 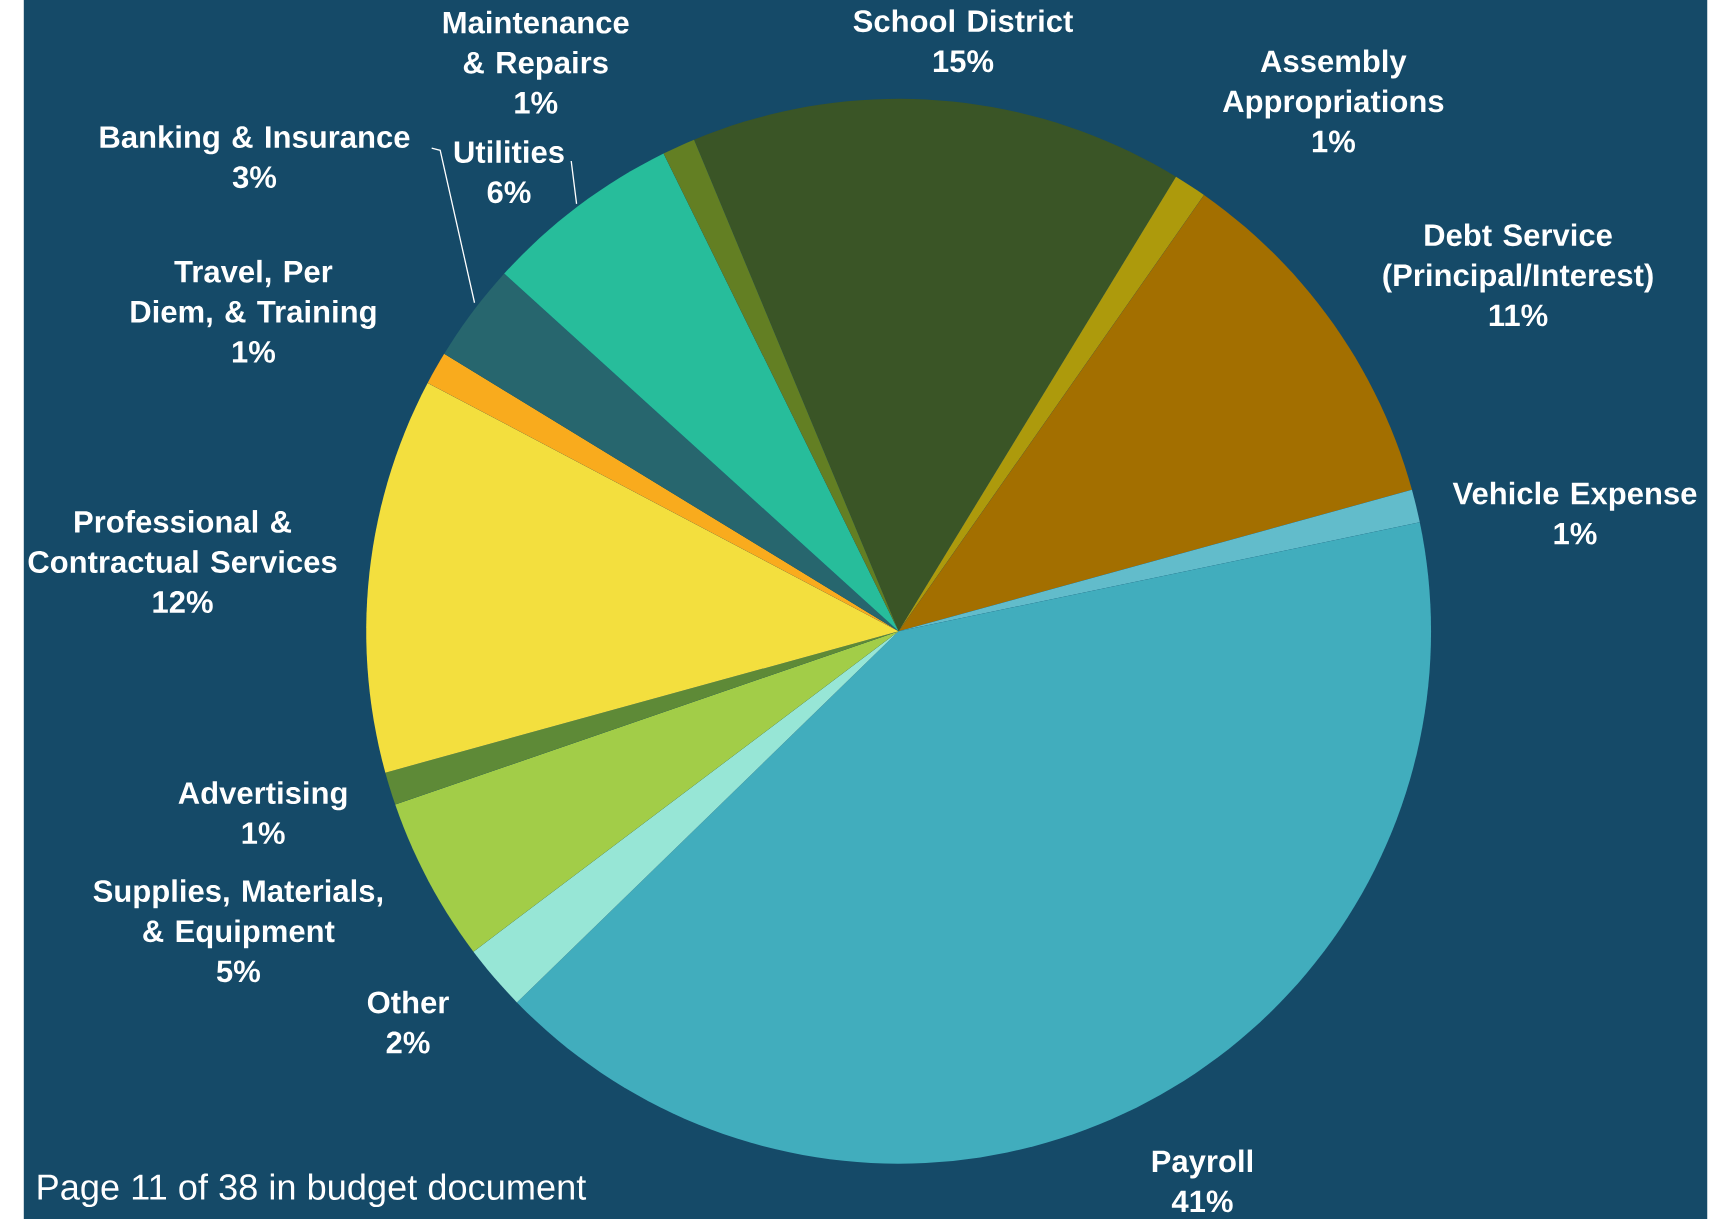 I want to click on slice-label: Payroll, so click(x=1202, y=1164).